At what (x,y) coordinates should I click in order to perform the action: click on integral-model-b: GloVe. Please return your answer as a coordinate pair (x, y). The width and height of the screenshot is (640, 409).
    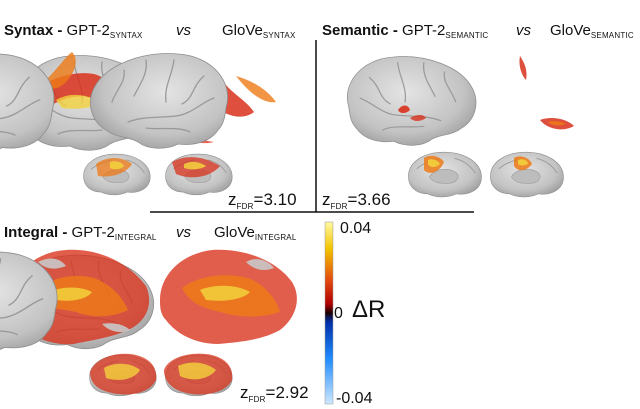
    Looking at the image, I should click on (234, 232).